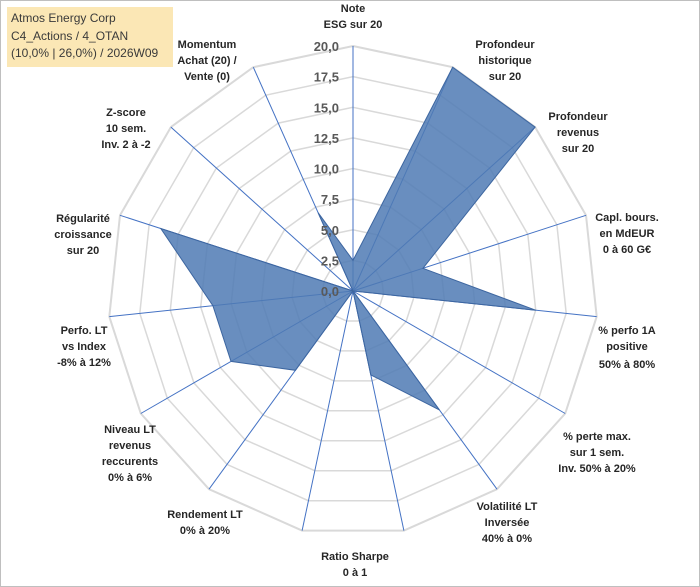 This screenshot has width=700, height=587. I want to click on axis-label: Rendement LT 0% à 20%, so click(205, 523).